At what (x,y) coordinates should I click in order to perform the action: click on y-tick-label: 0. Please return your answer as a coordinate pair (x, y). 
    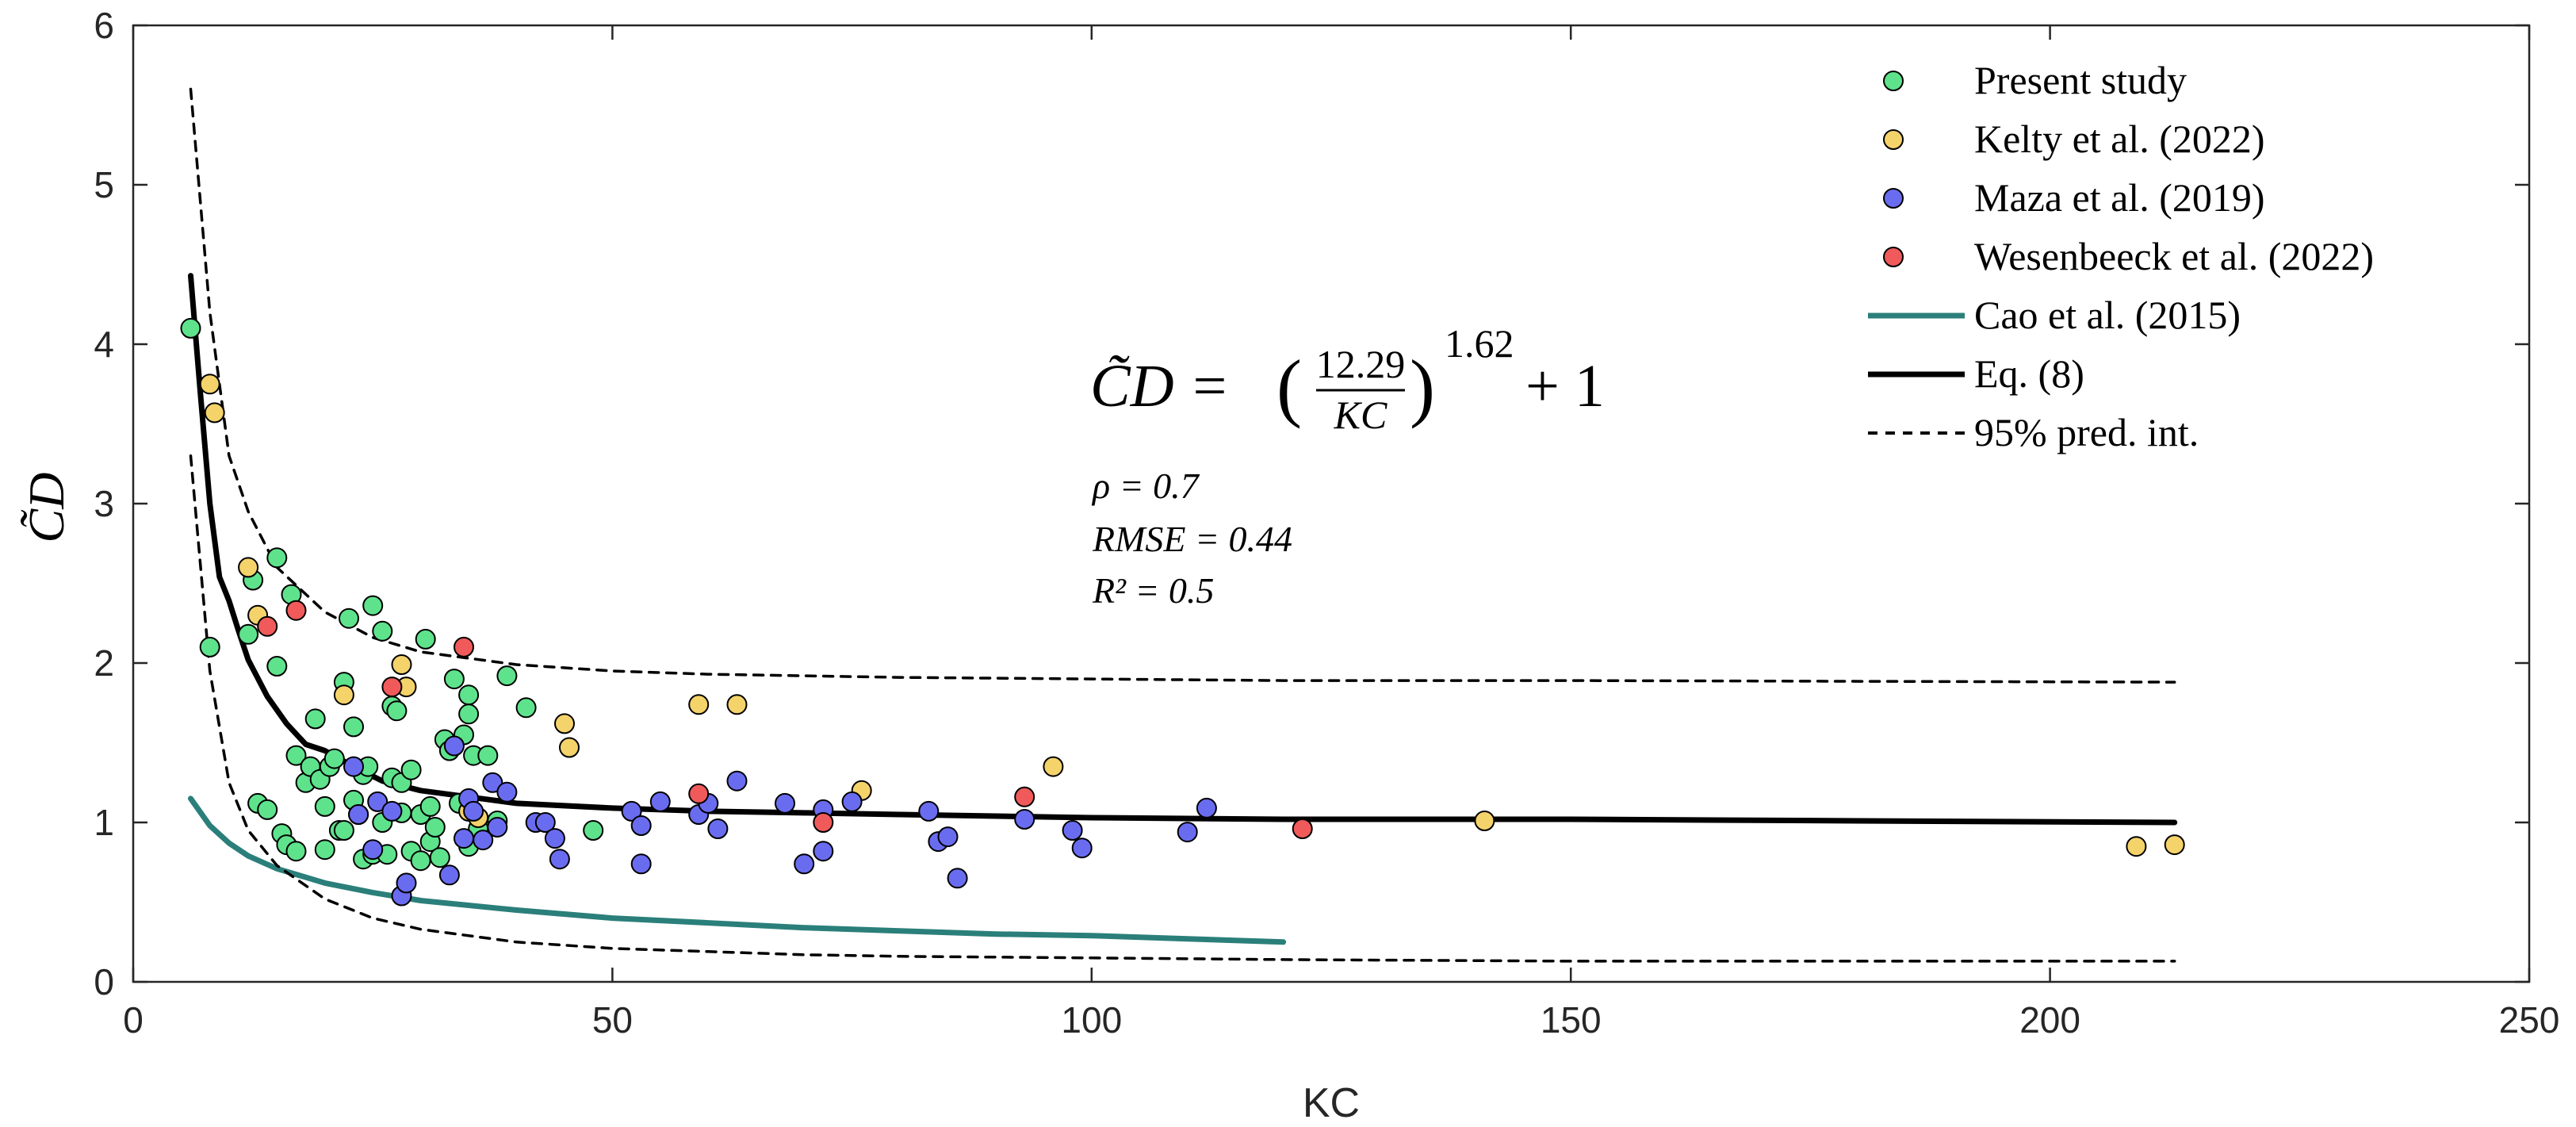
    Looking at the image, I should click on (104, 981).